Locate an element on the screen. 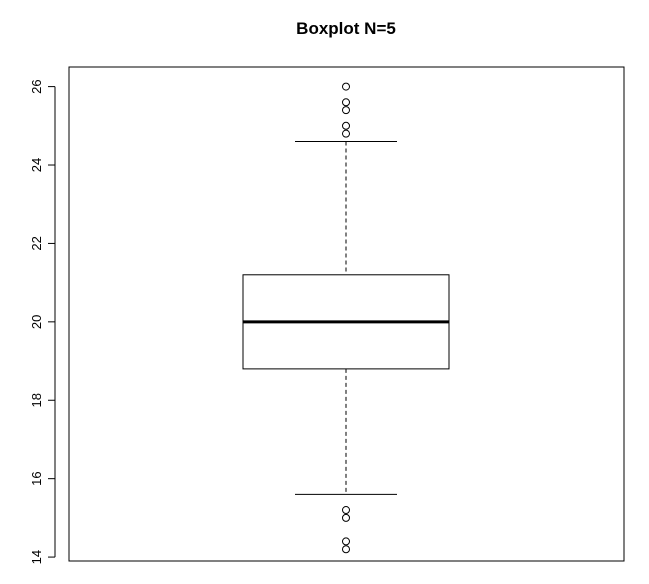 This screenshot has width=649, height=584. y-axis: 14 16 18 20 22 24 26 is located at coordinates (42, 321).